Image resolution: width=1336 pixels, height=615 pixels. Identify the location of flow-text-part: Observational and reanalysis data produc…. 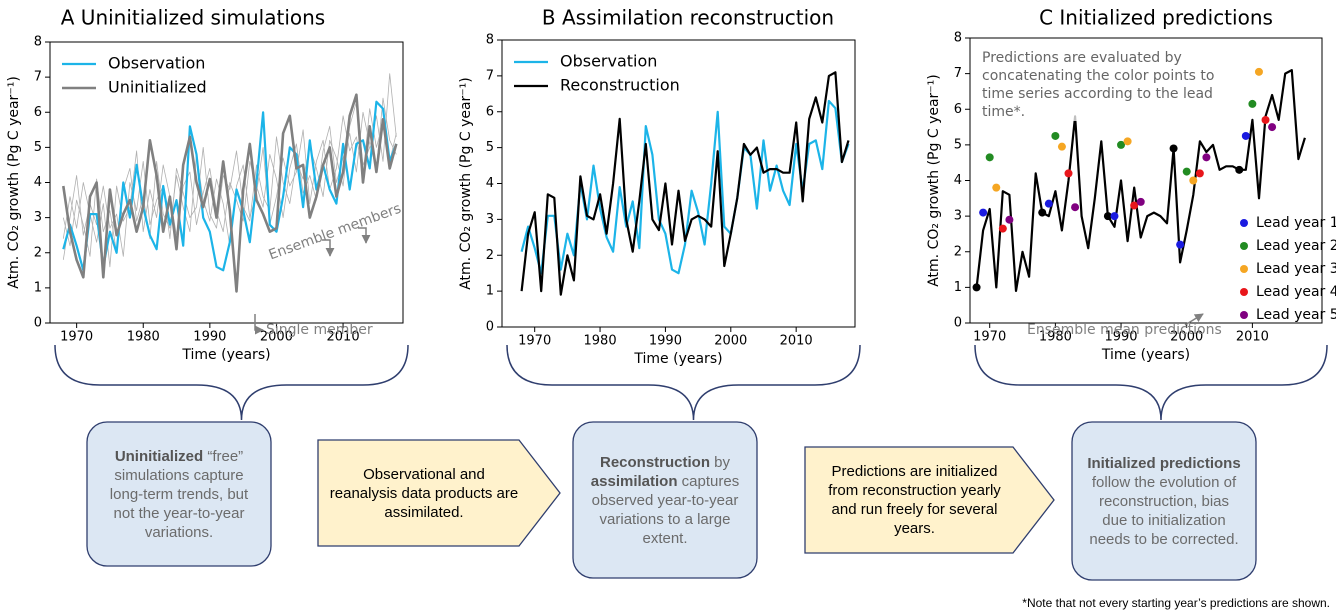
(424, 493).